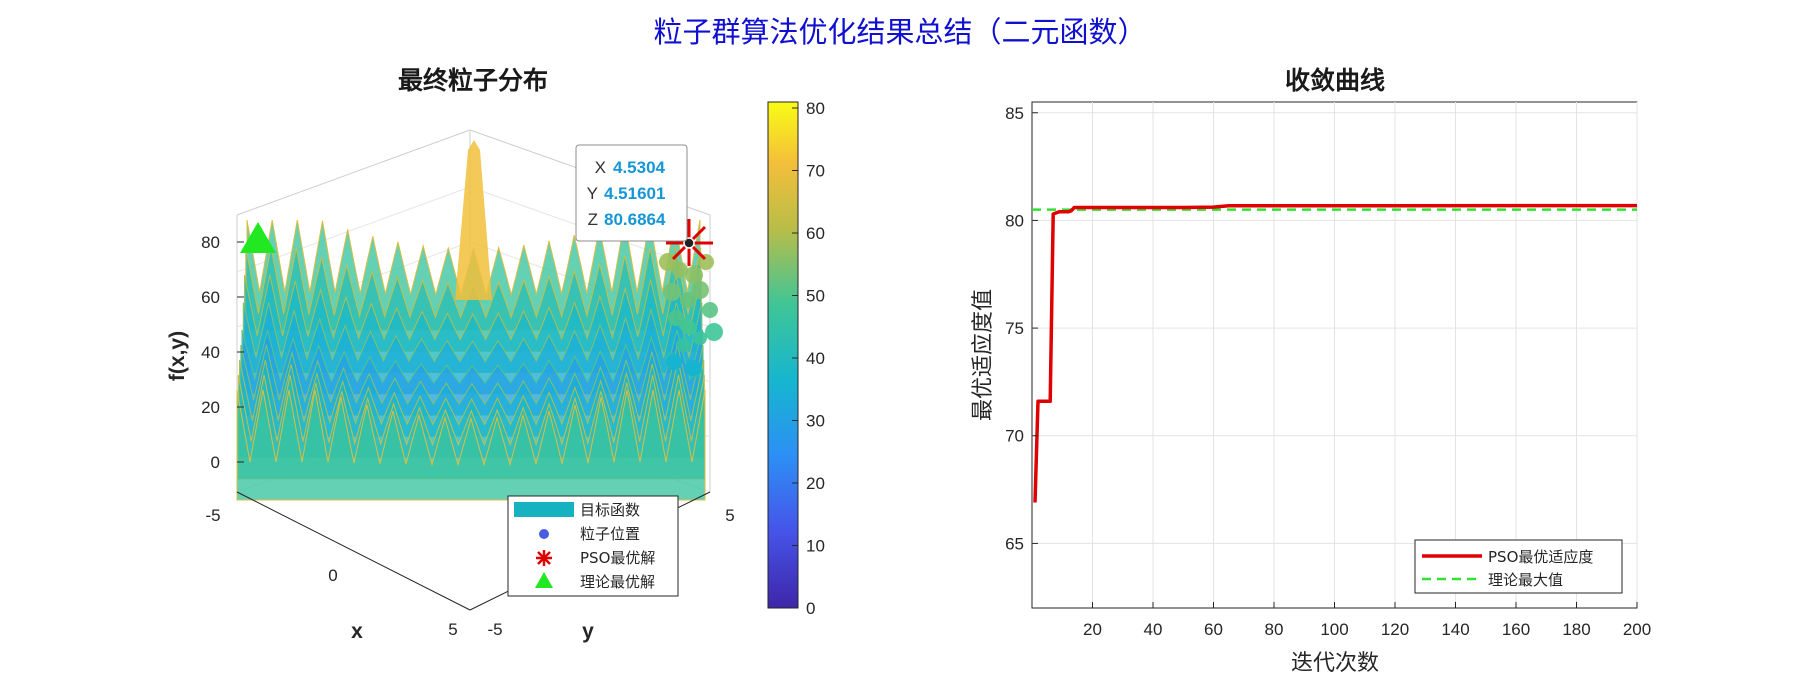 This screenshot has height=675, width=1800. What do you see at coordinates (617, 558) in the screenshot?
I see `legend-best: PSO最优解` at bounding box center [617, 558].